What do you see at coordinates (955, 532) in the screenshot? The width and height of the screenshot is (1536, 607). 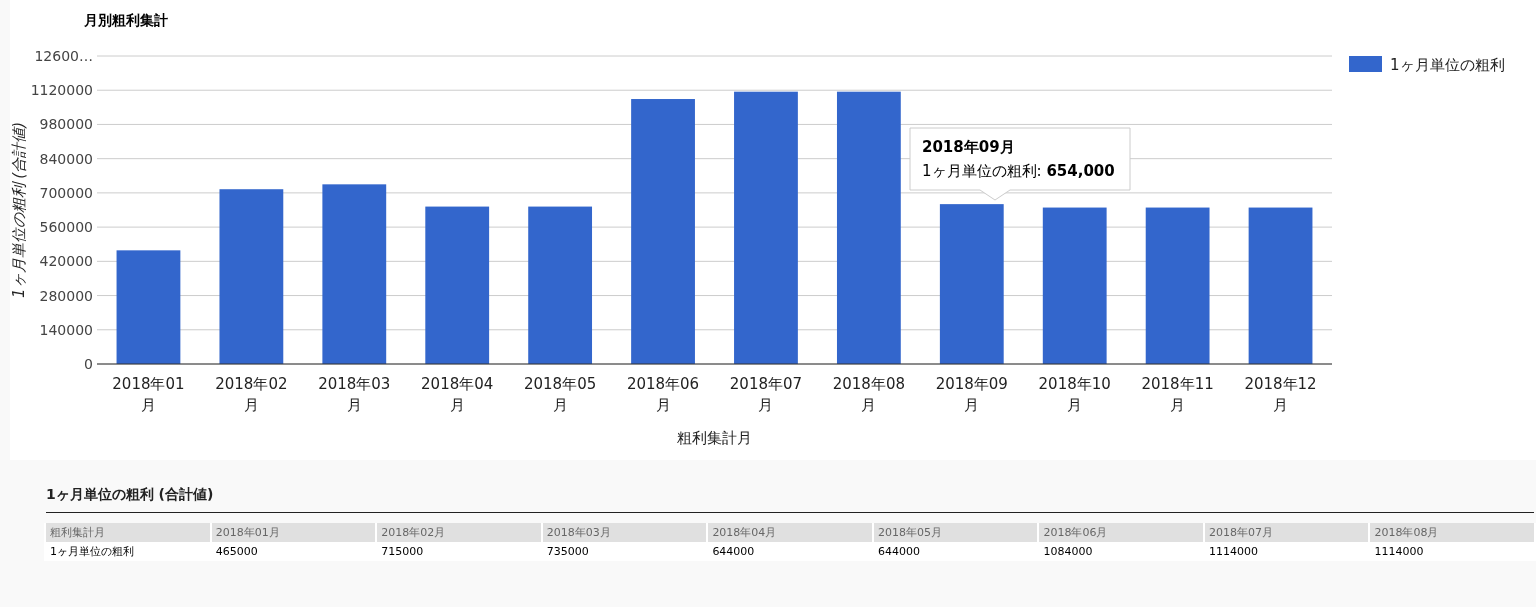 I see `text: 2018年05月` at bounding box center [955, 532].